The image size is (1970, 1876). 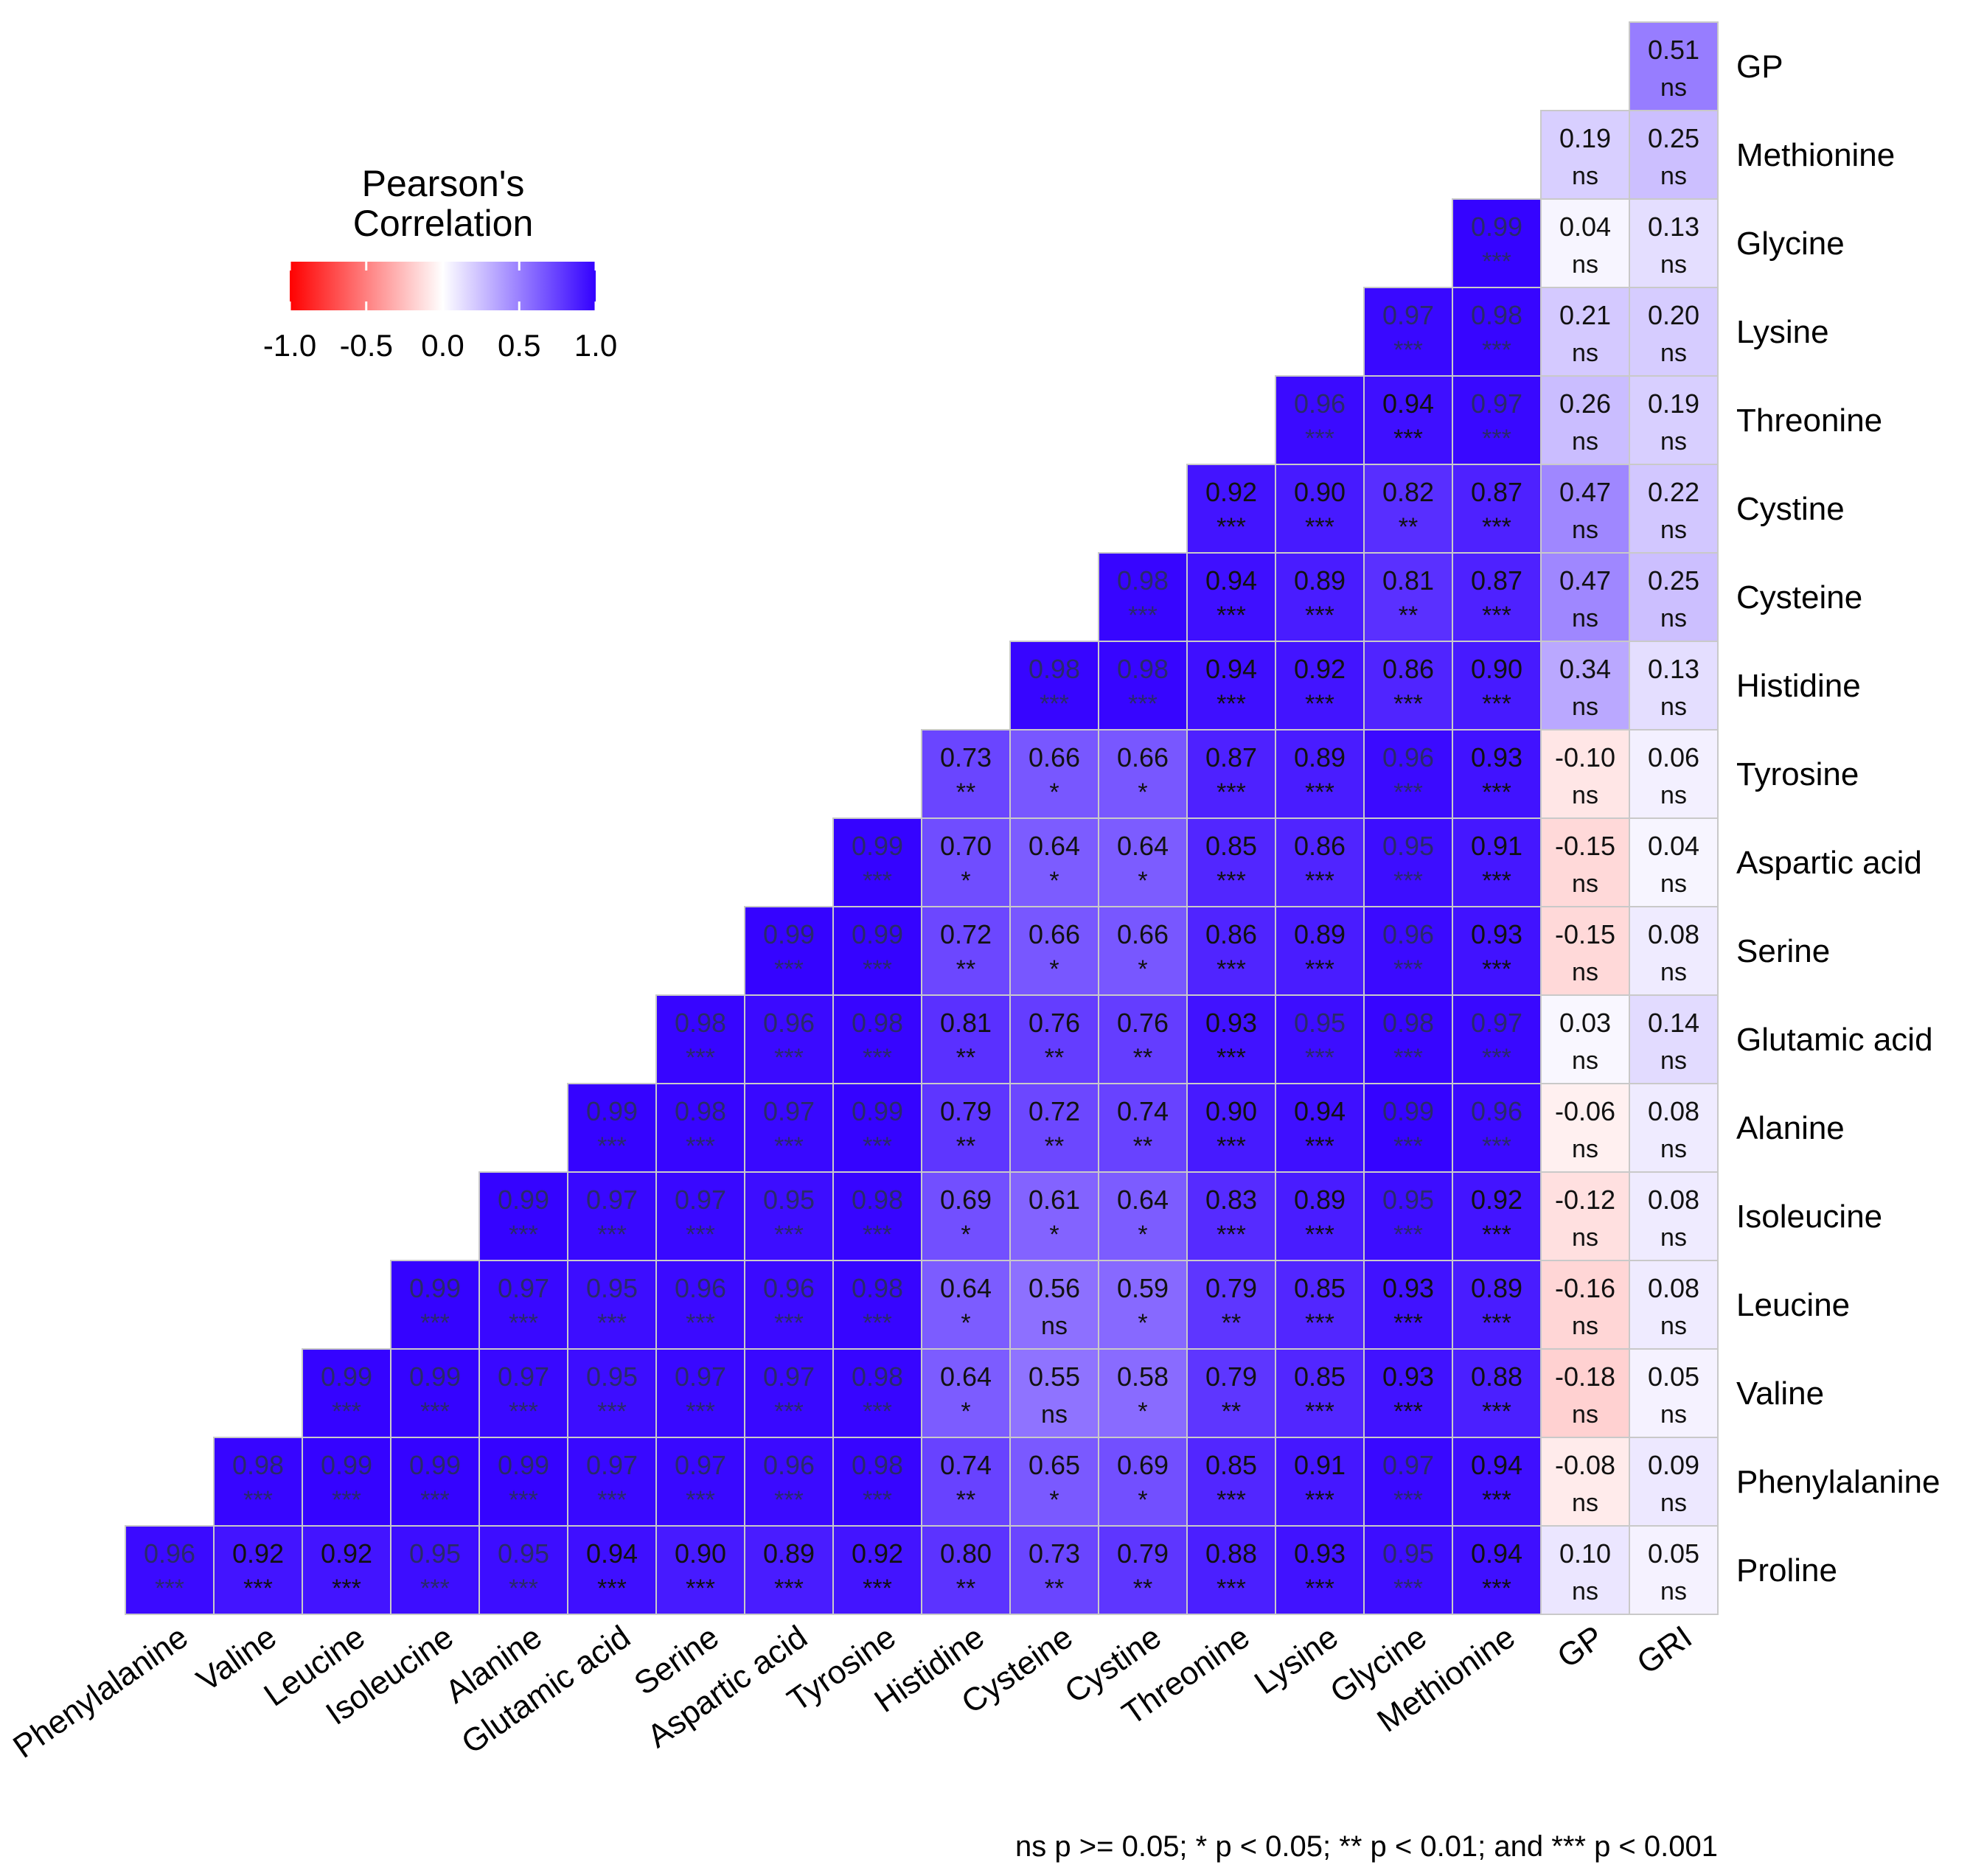 I want to click on cell-fill-valine-lysine, so click(x=1320, y=1393).